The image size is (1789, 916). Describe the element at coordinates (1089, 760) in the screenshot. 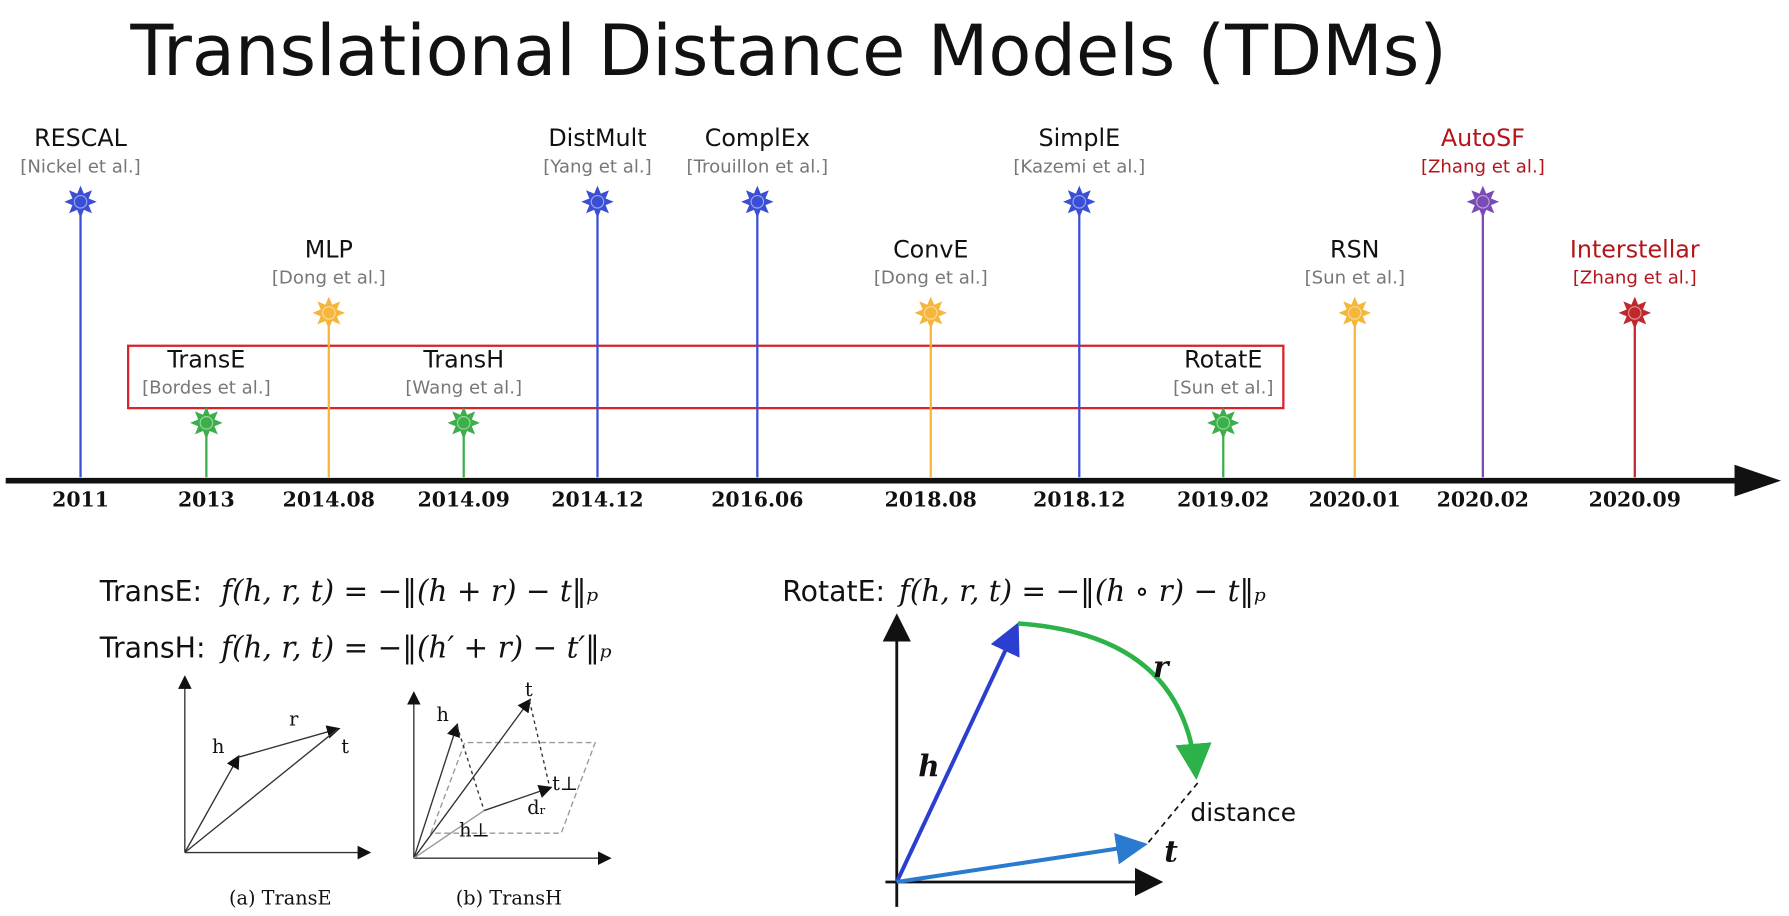

I see `rotate-diagram: h r t distance` at that location.